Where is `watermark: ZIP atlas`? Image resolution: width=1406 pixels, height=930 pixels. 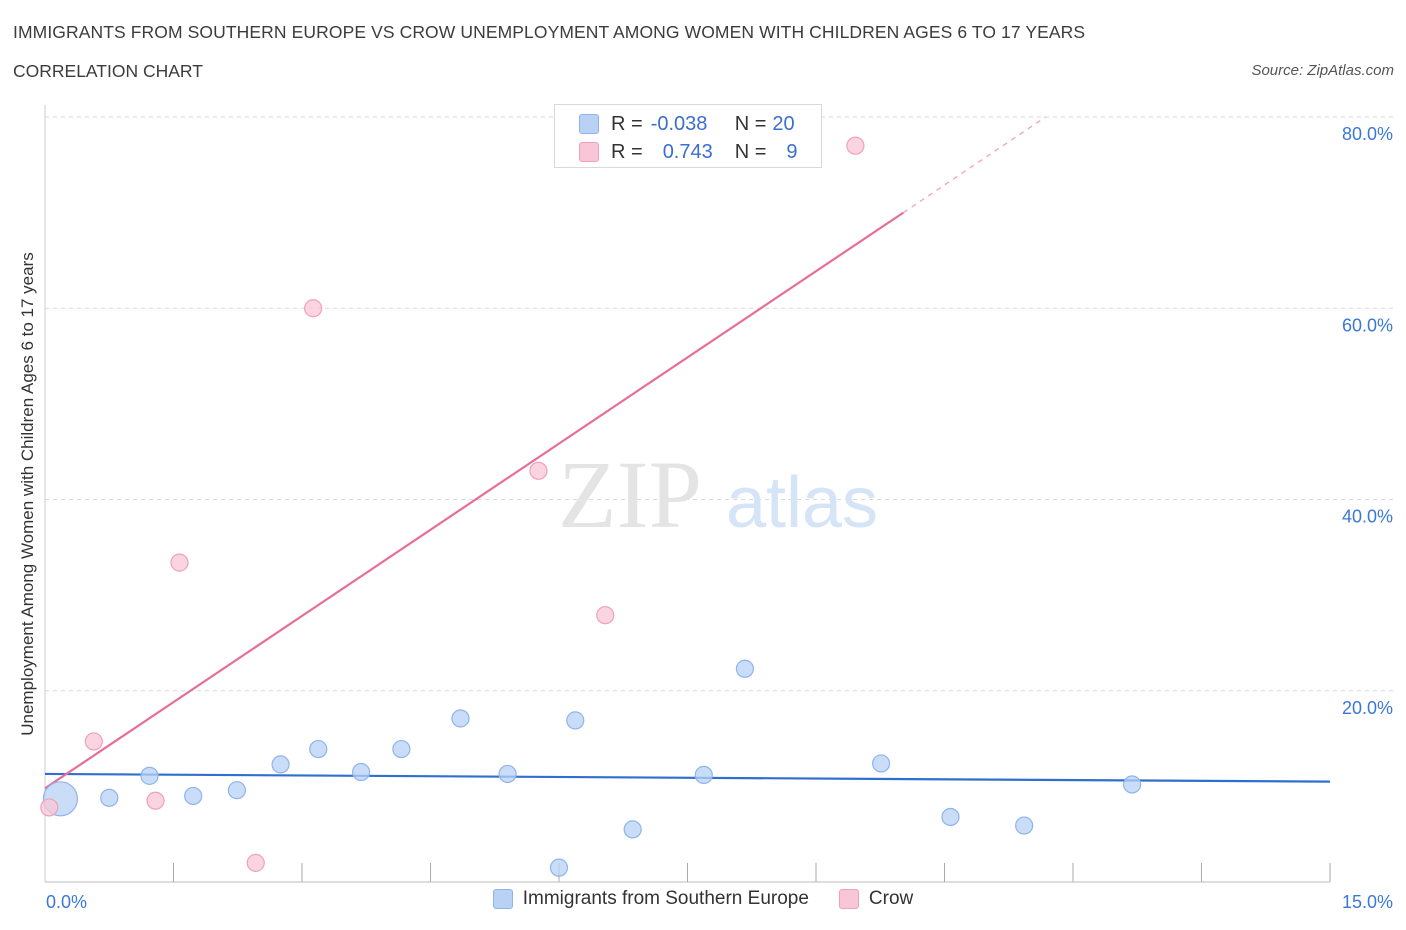
watermark: ZIP atlas is located at coordinates (718, 494).